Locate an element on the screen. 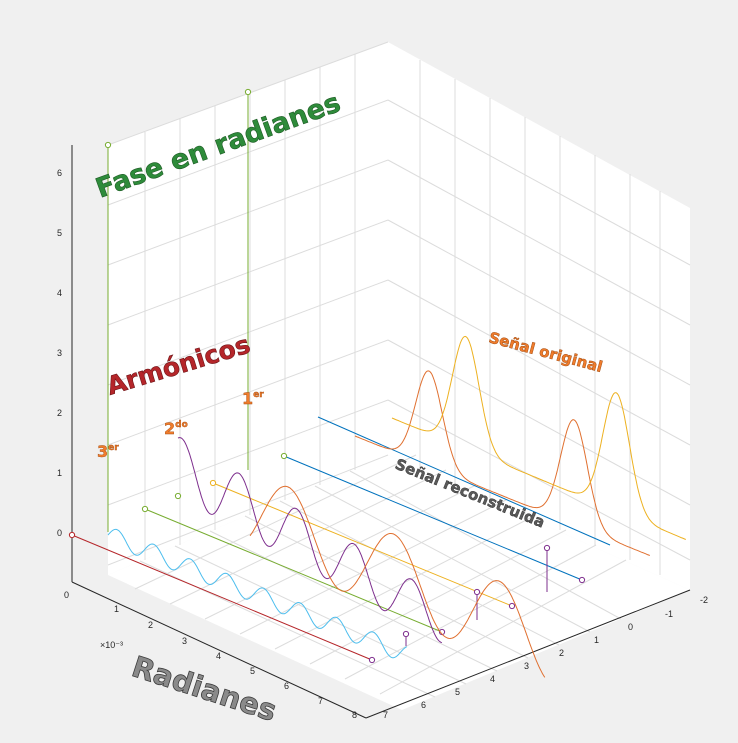  y-tick-label: 4 is located at coordinates (218, 656).